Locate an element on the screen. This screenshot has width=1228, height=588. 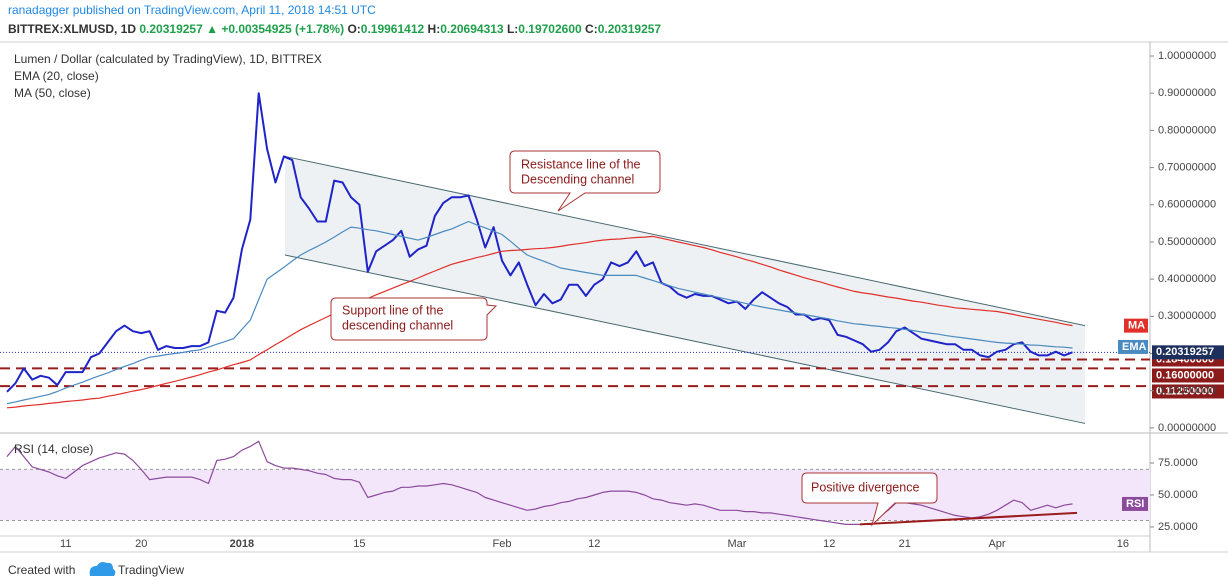
series-line is located at coordinates (539, 482).